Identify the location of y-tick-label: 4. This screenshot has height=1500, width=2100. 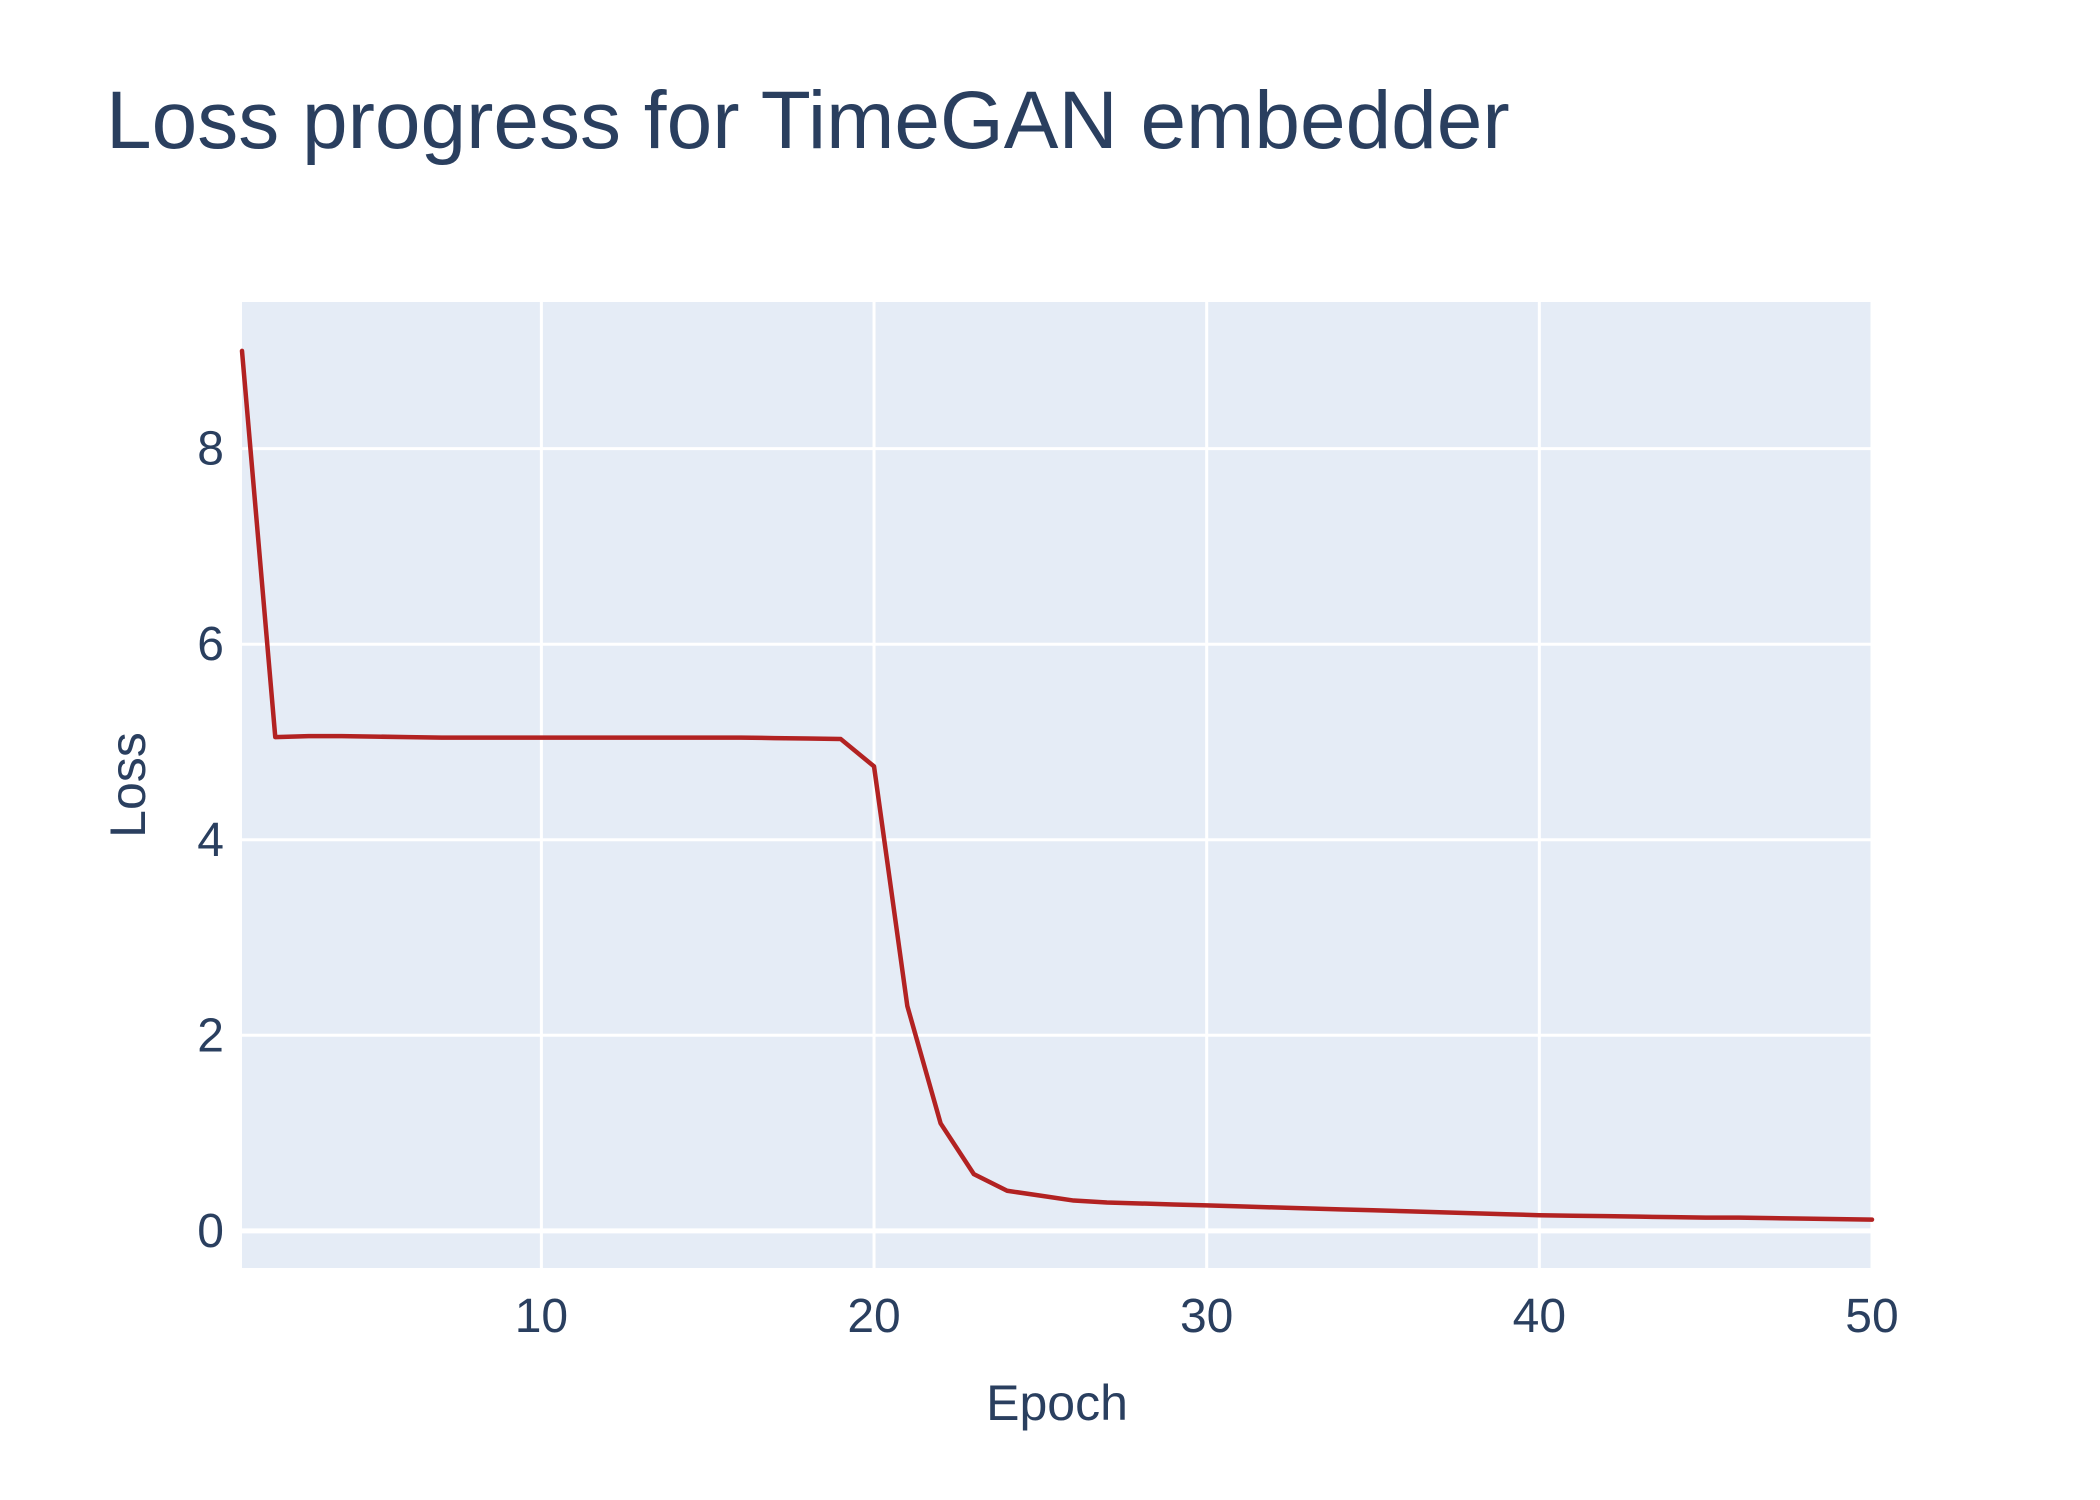
(210, 840).